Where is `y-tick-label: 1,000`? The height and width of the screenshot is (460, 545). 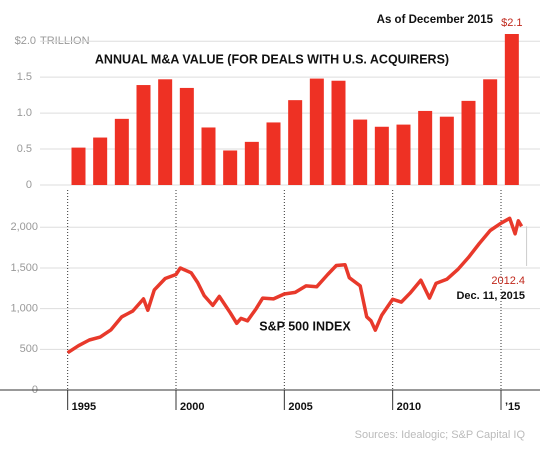
y-tick-label: 1,000 is located at coordinates (24, 309).